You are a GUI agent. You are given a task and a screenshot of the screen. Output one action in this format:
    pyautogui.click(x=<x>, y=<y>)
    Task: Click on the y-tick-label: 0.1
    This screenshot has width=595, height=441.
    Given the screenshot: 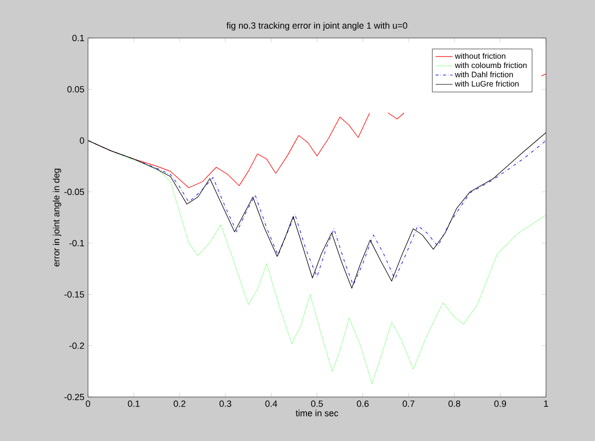 What is the action you would take?
    pyautogui.click(x=78, y=38)
    